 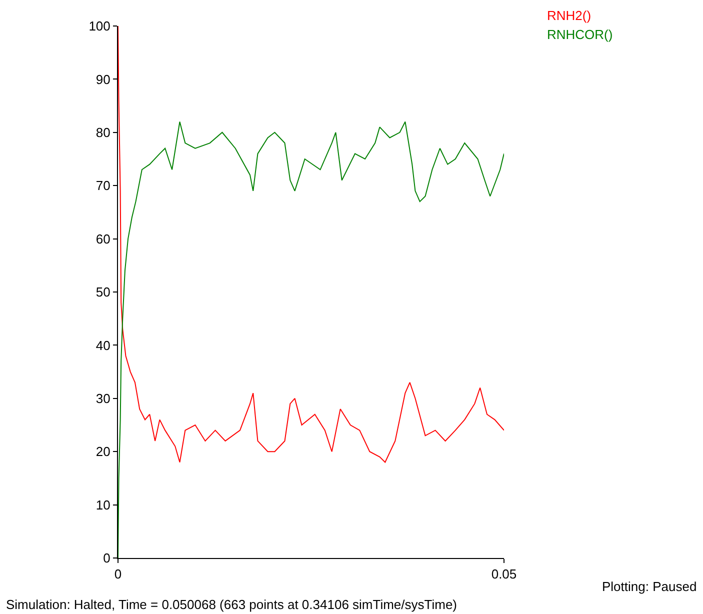 I want to click on y-tick-label: 20, so click(x=103, y=452).